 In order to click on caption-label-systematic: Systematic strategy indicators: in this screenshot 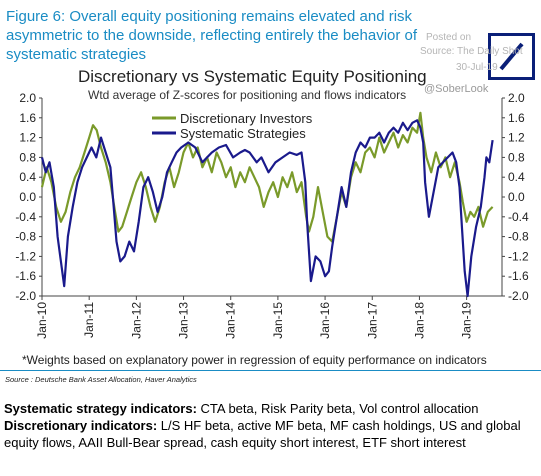, I will do `click(100, 408)`.